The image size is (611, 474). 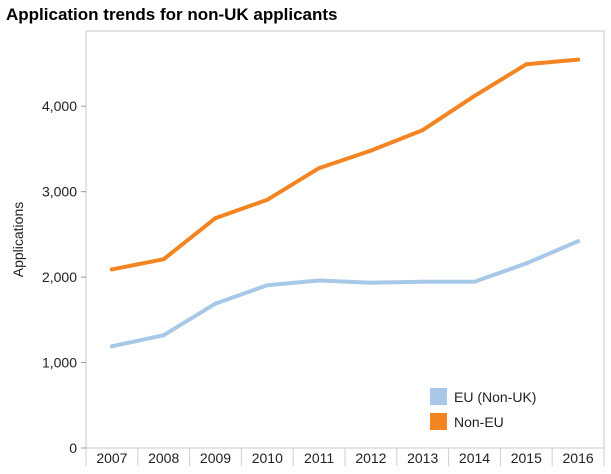 I want to click on x-tick-label: 2009, so click(x=215, y=458).